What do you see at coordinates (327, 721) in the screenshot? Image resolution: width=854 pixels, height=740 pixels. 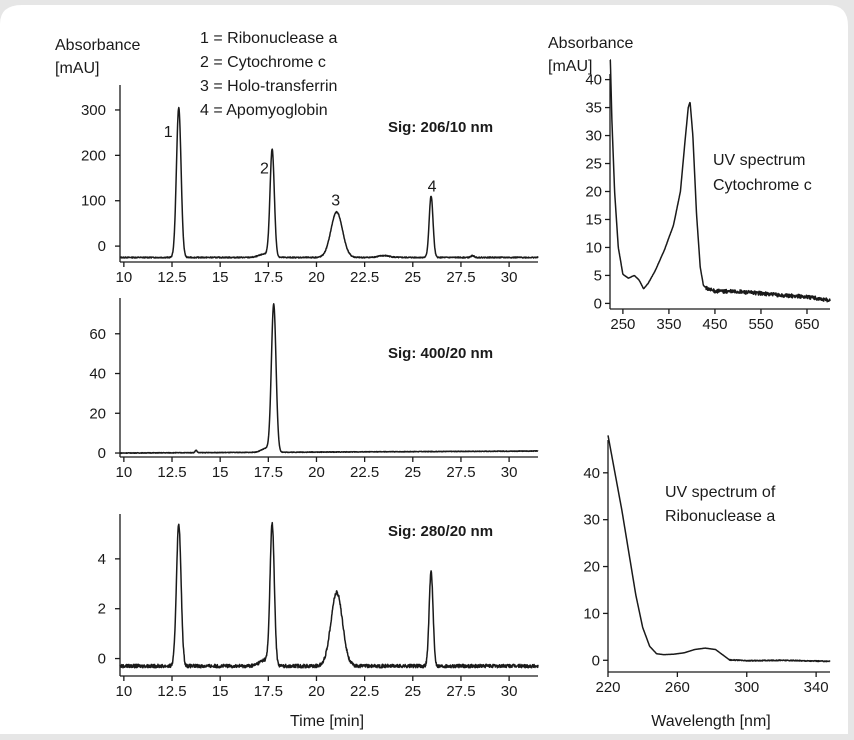 I see `x-axis-label: Time [min]` at bounding box center [327, 721].